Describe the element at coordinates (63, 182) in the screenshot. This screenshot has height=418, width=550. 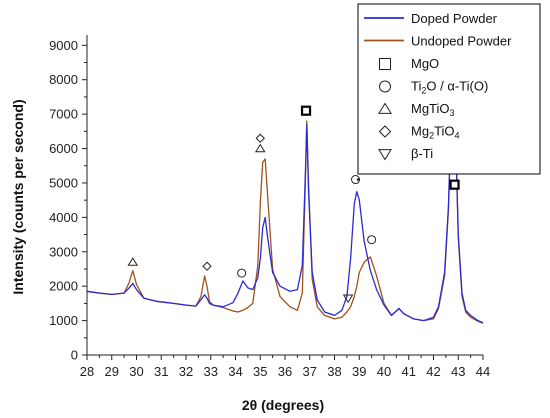
I see `y-tick-label: 5000` at that location.